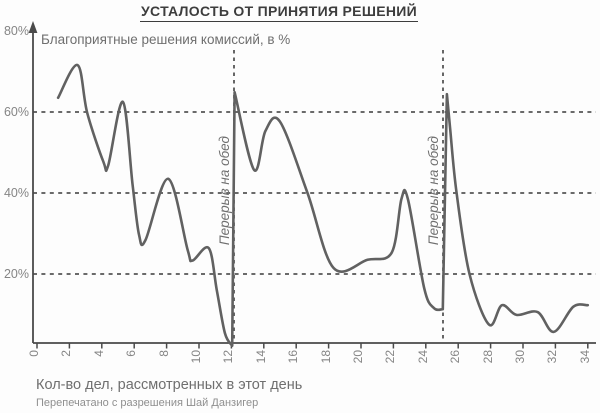  I want to click on y-tick-label-20: 20%, so click(16, 274).